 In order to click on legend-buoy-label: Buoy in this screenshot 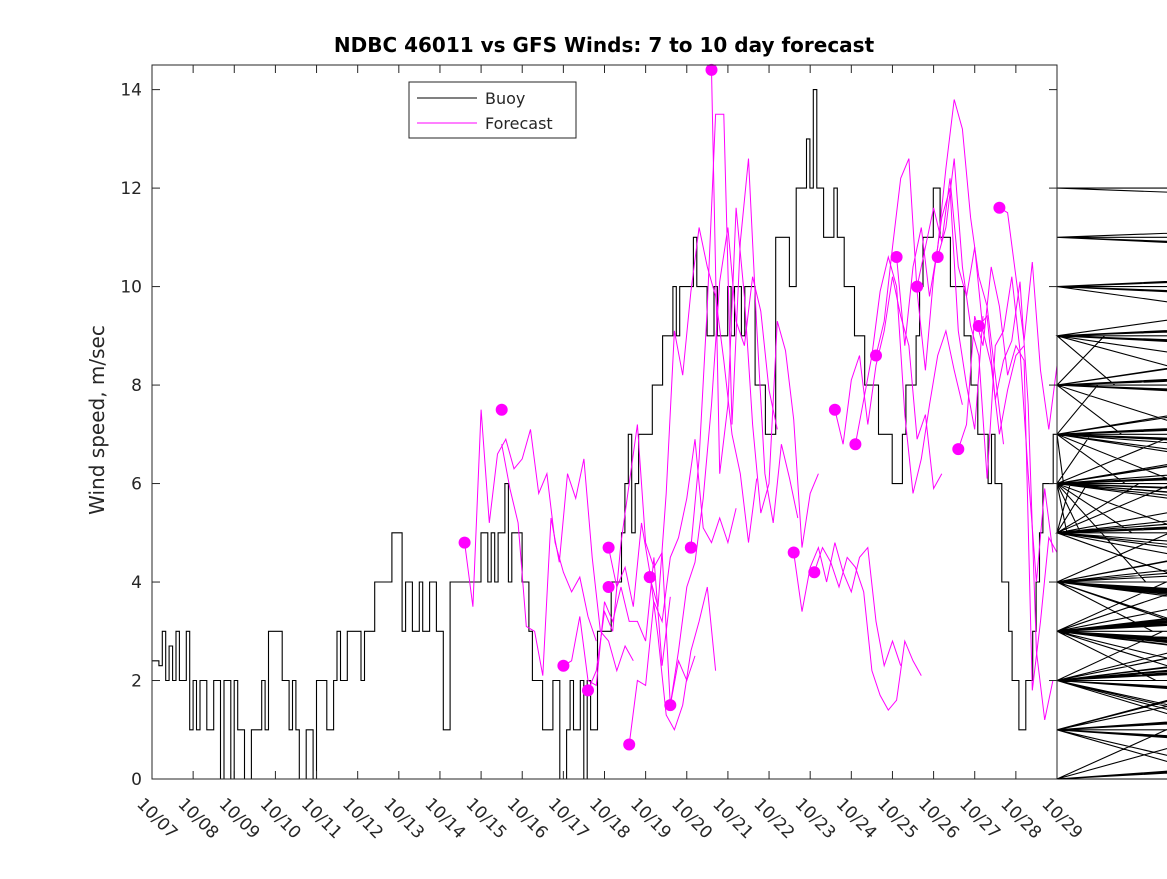, I will do `click(505, 98)`.